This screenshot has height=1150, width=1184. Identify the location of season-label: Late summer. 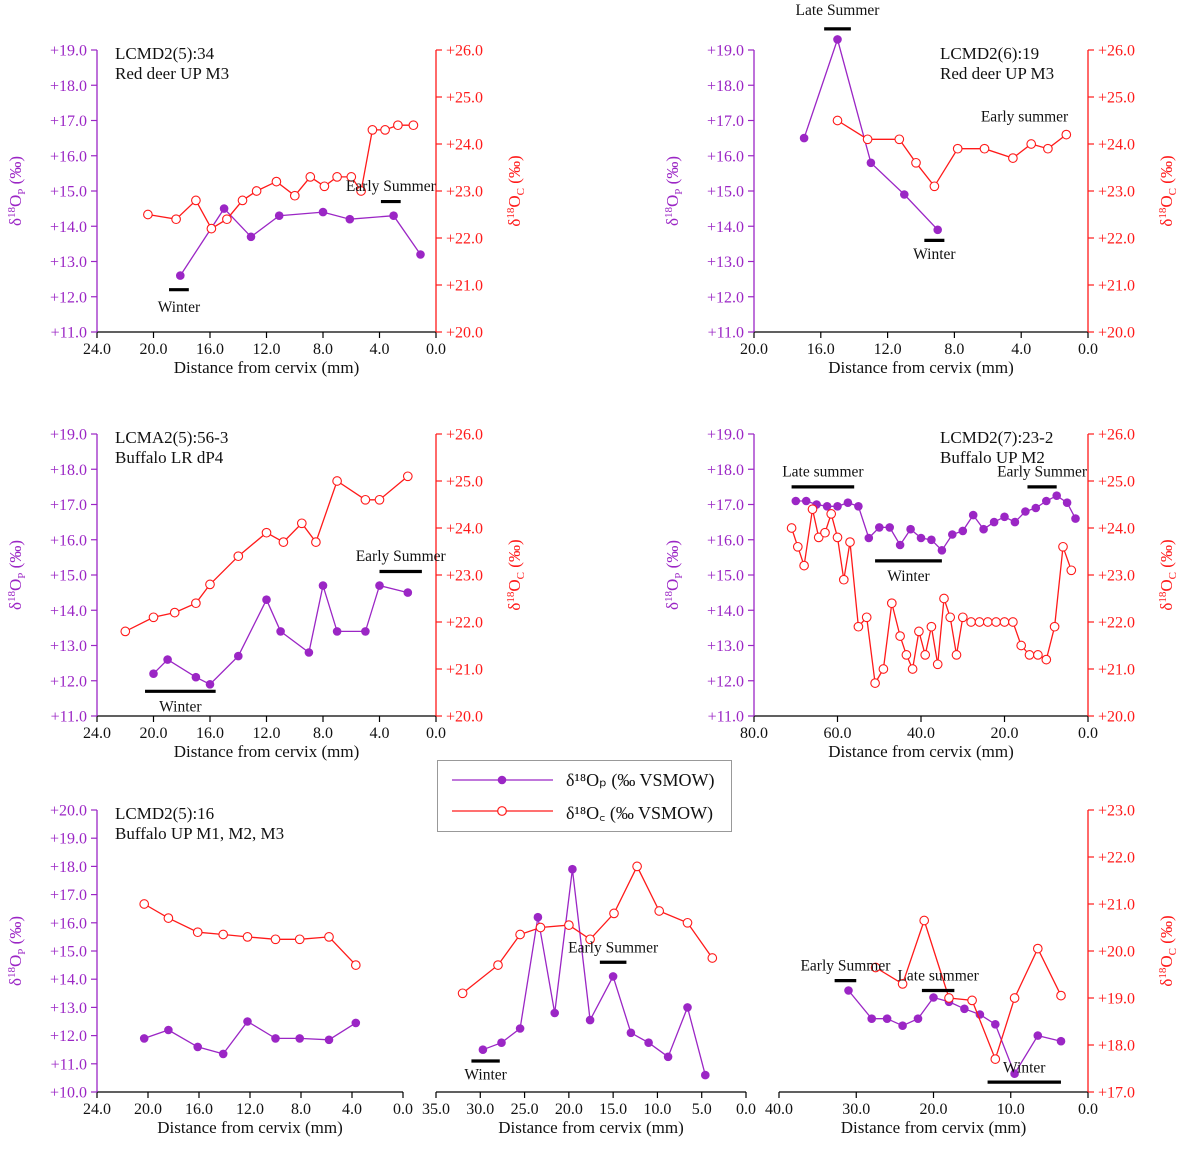
(823, 471).